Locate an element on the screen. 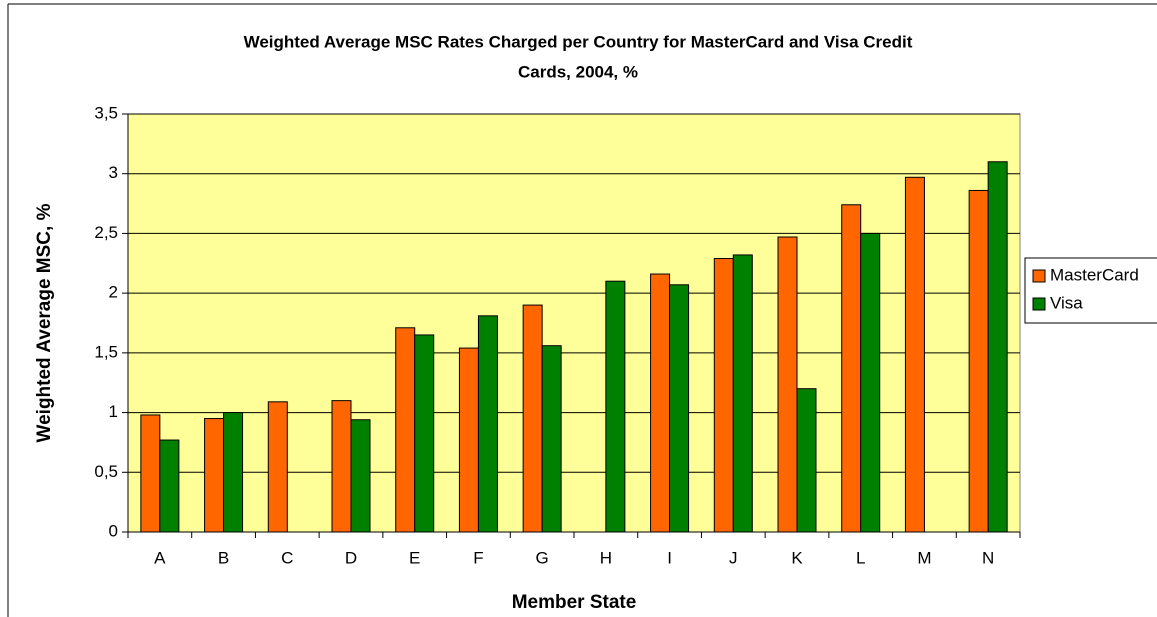 The image size is (1157, 617). y-tick-label: 2 is located at coordinates (113, 292).